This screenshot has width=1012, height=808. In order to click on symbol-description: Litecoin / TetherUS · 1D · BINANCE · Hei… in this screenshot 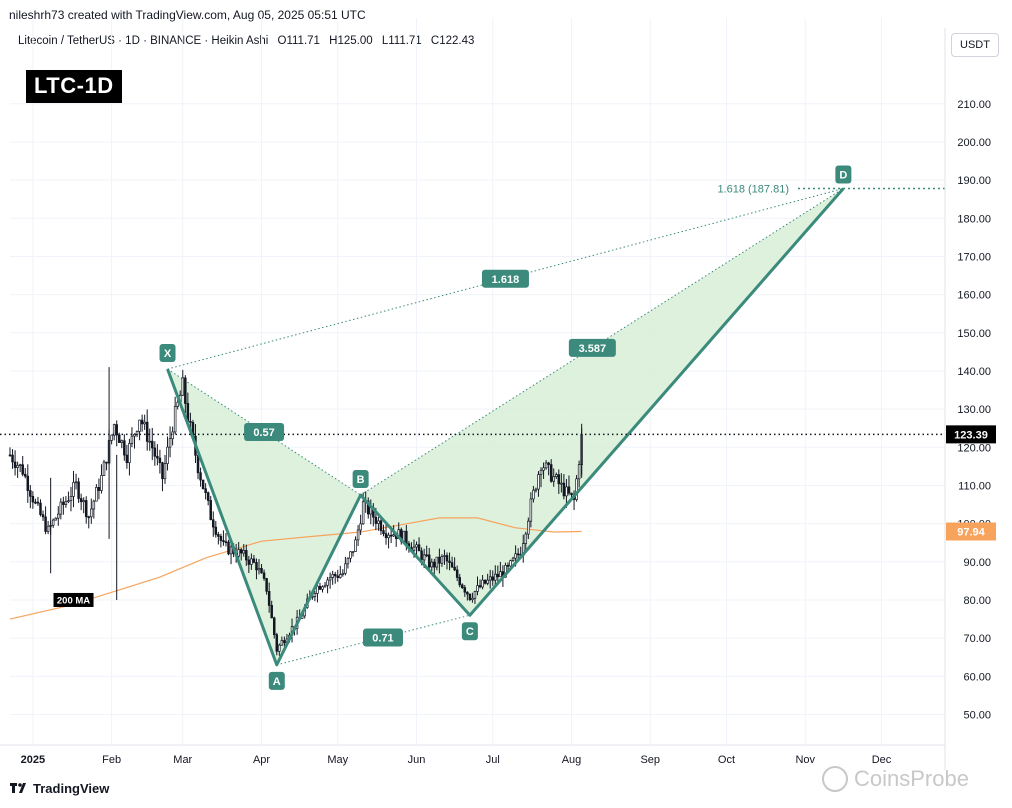, I will do `click(143, 41)`.